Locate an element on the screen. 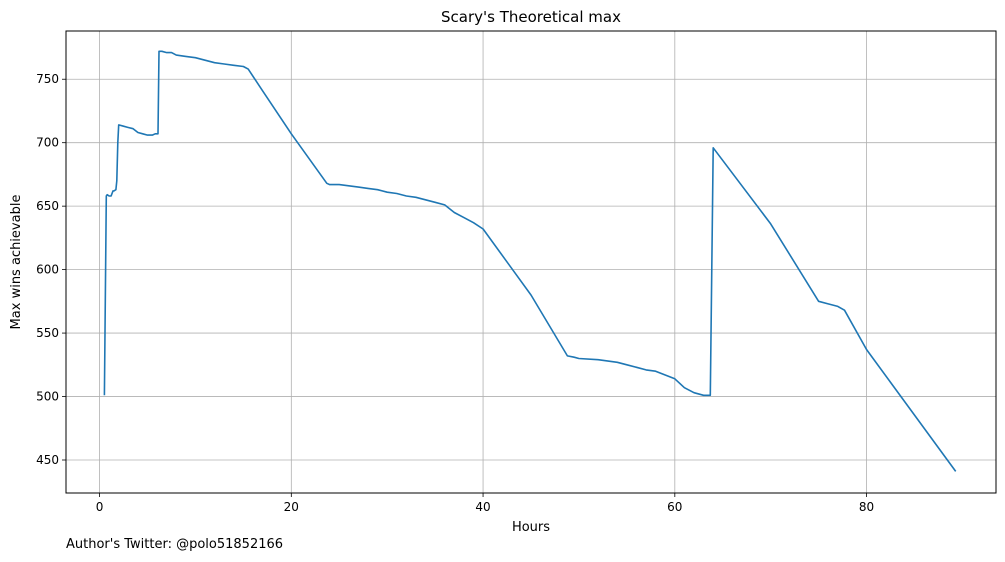 Image resolution: width=1005 pixels, height=562 pixels. x-axis-label: Hours is located at coordinates (531, 527).